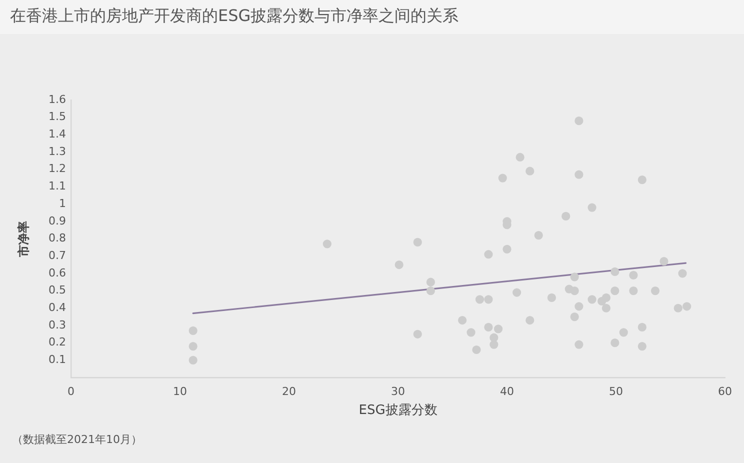  What do you see at coordinates (57, 151) in the screenshot?
I see `y-tick-label: 1.3` at bounding box center [57, 151].